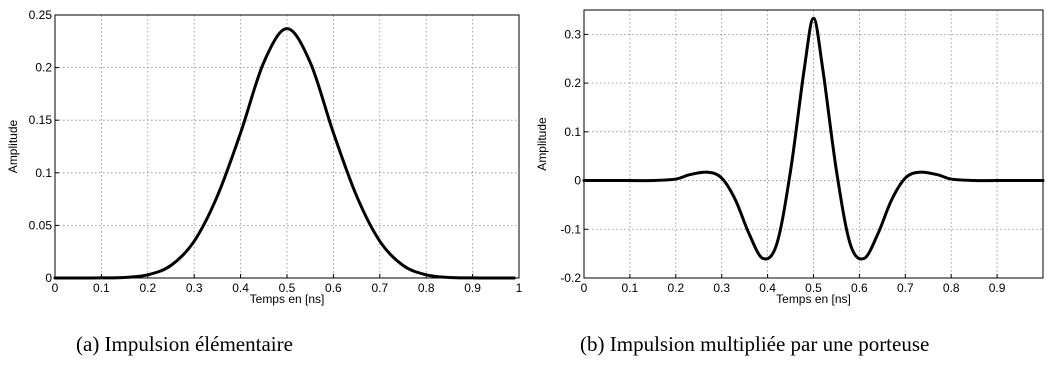 This screenshot has height=369, width=1048. I want to click on y-tick-label: 0.25, so click(41, 15).